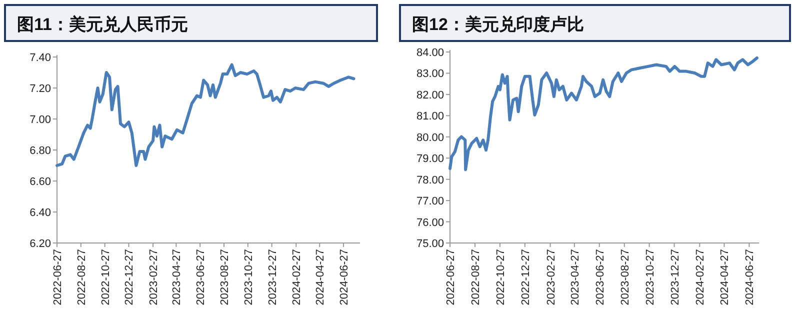 This screenshot has height=323, width=800. Describe the element at coordinates (430, 116) in the screenshot. I see `y-tick-label: 81.00` at that location.